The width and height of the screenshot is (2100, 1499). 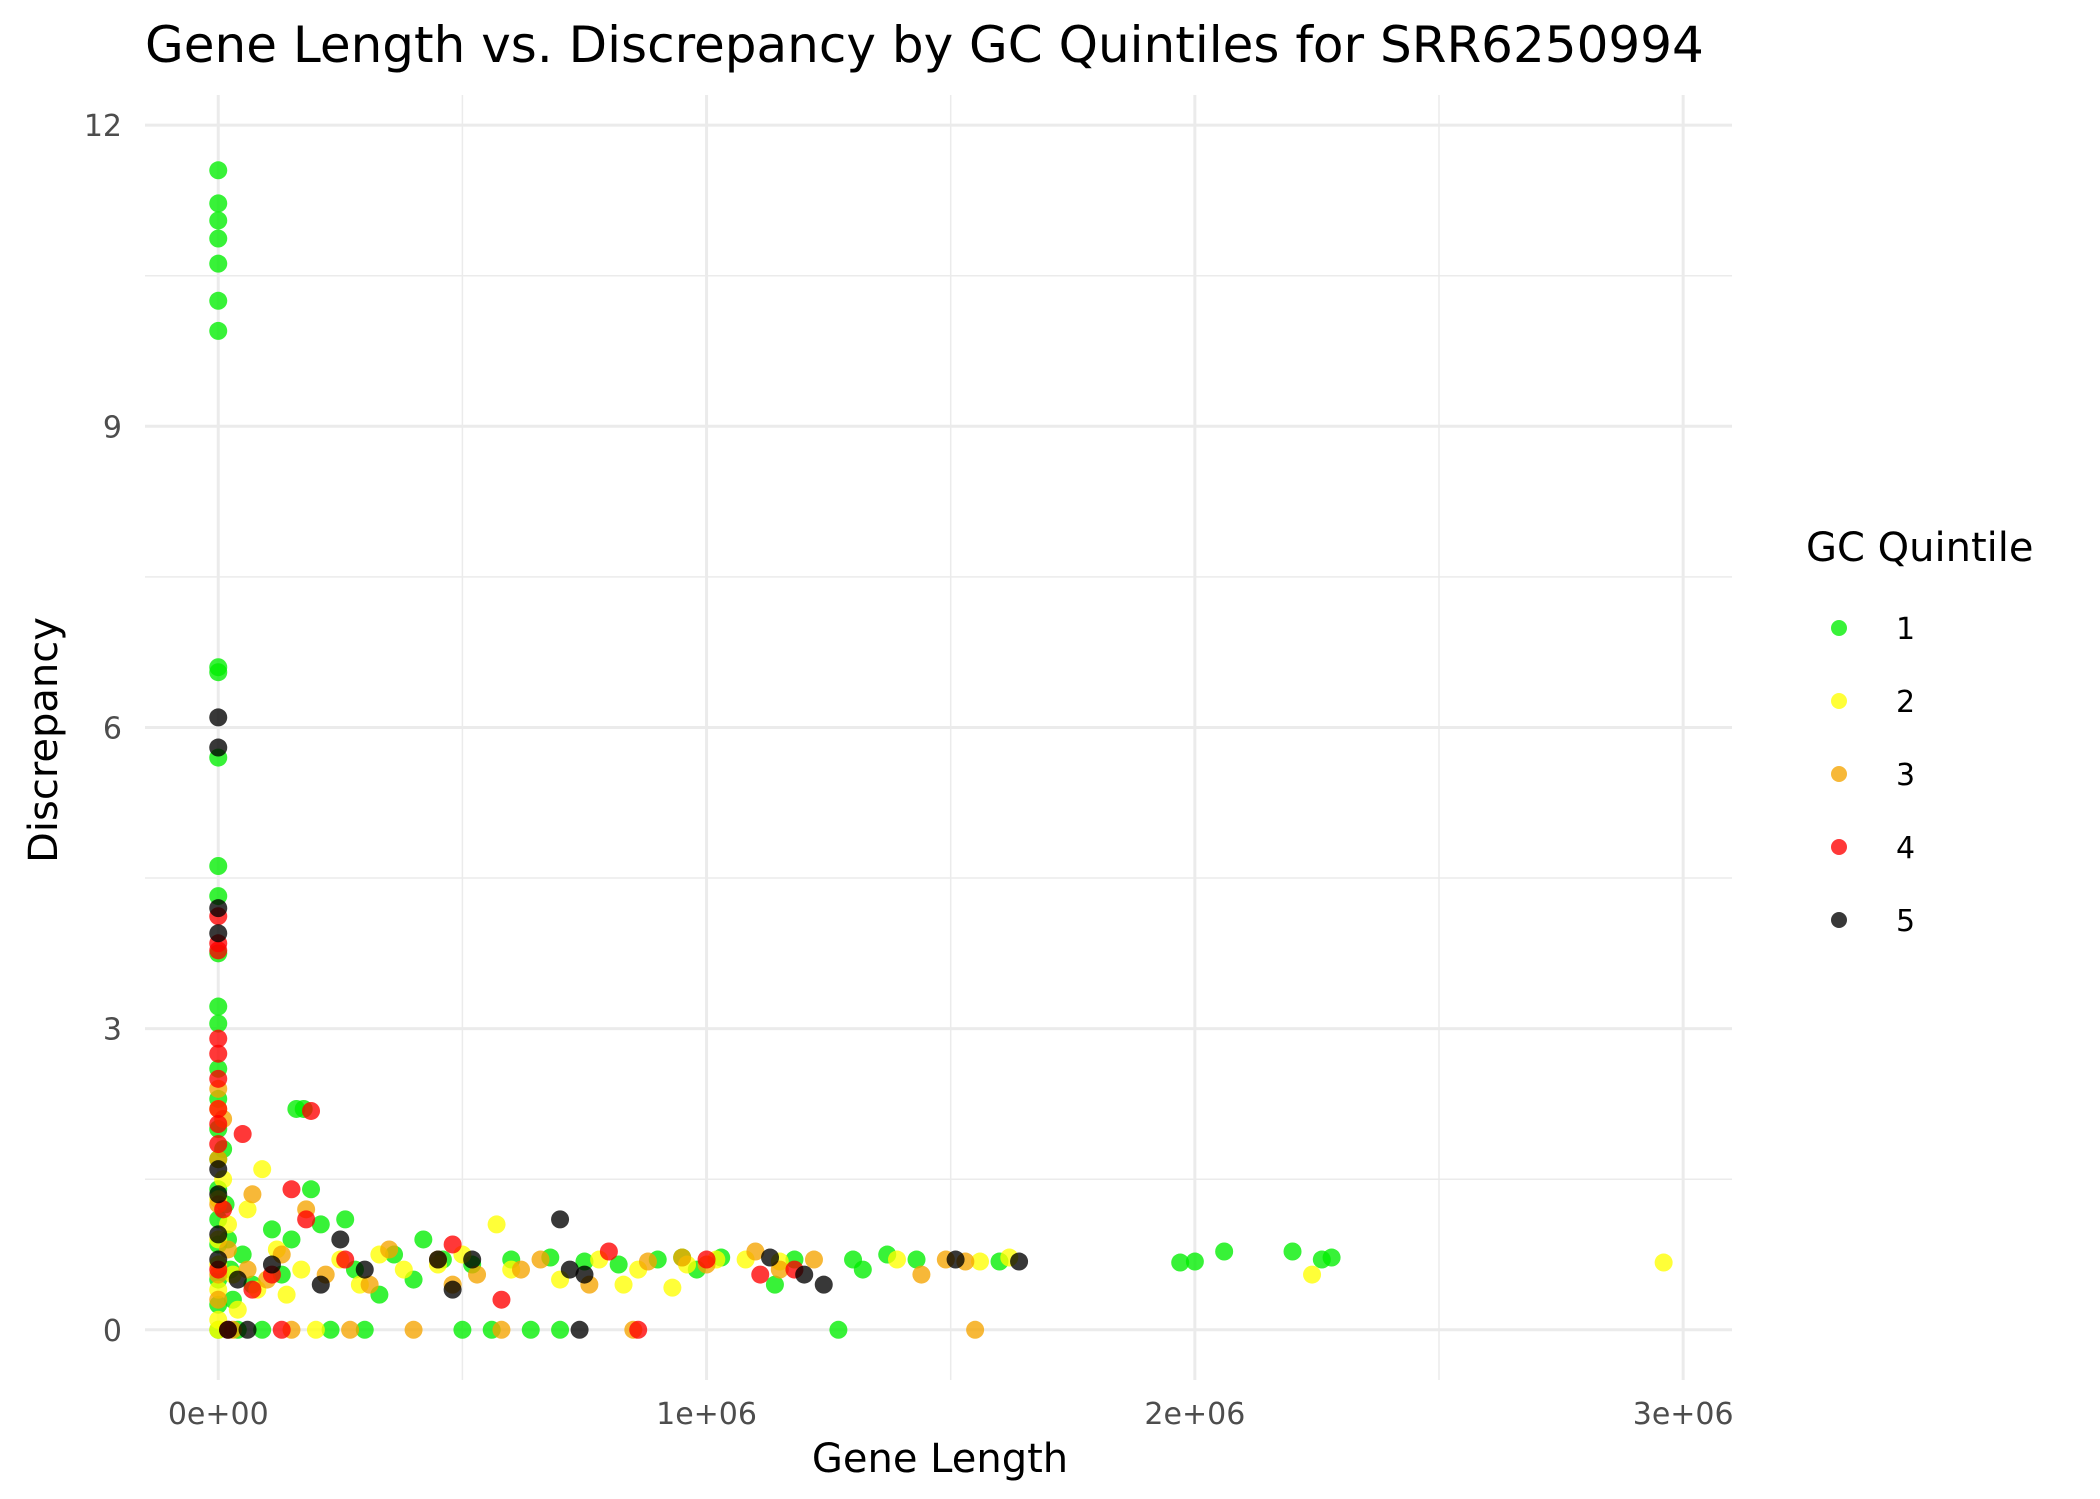 I want to click on legend-item-2: 2, so click(x=1873, y=702).